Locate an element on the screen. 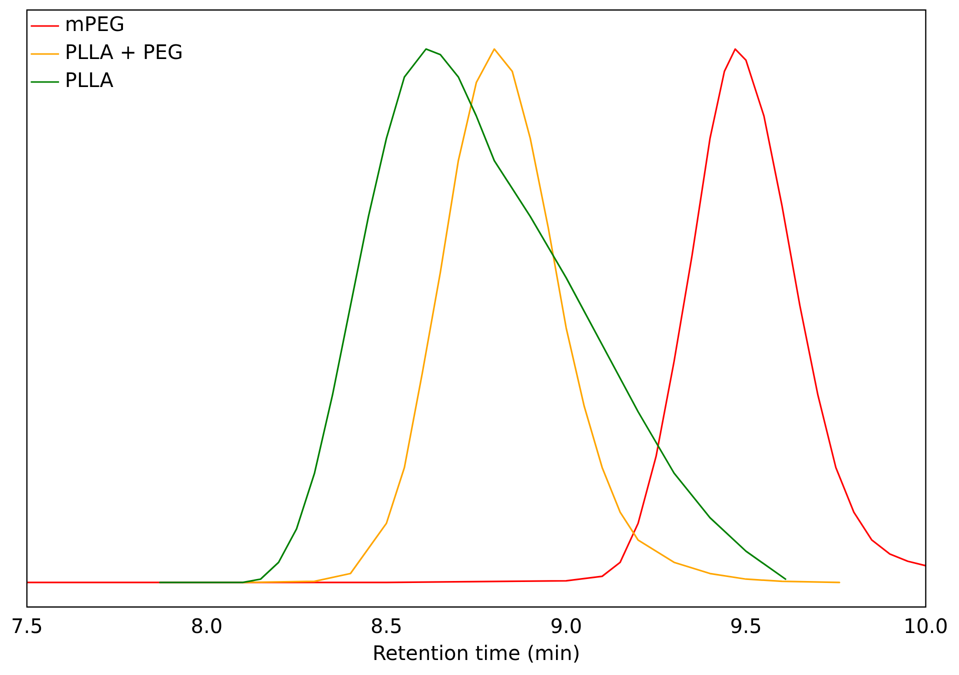 This screenshot has width=959, height=675. legend-label: PLLA is located at coordinates (89, 80).